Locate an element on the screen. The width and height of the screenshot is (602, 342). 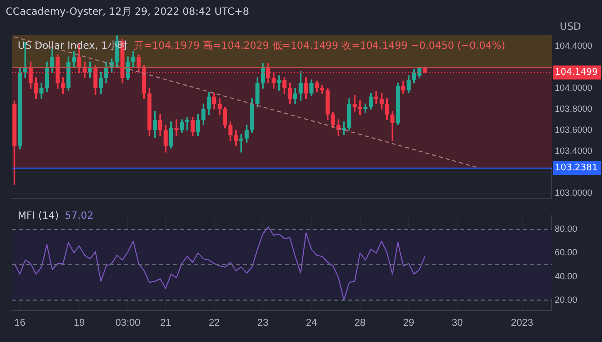
x-tick-label: 28 is located at coordinates (360, 323).